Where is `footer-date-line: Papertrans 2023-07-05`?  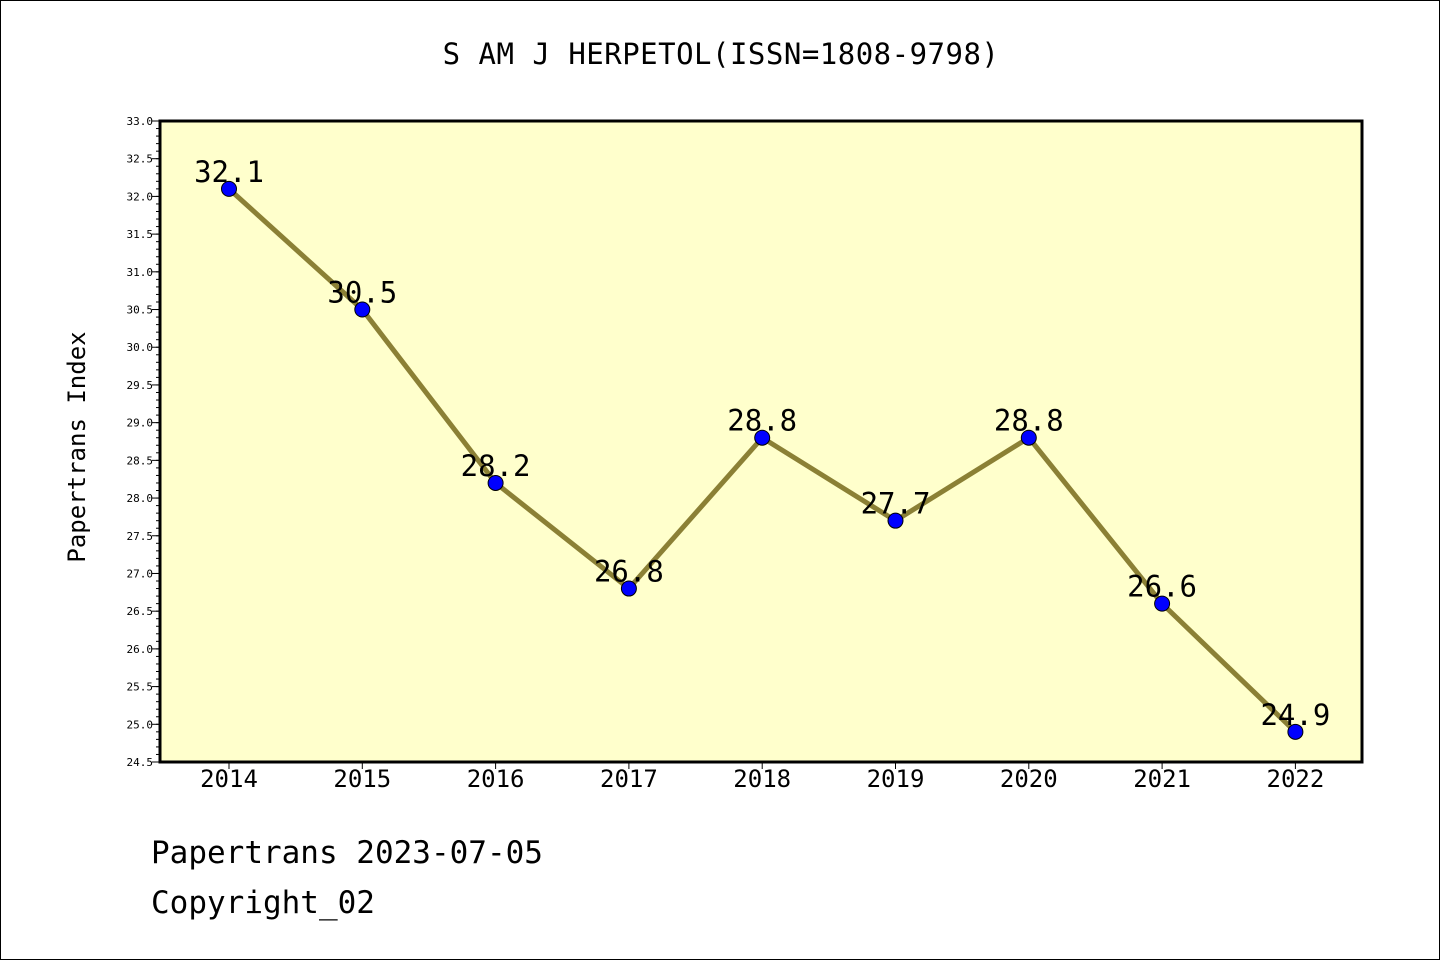
footer-date-line: Papertrans 2023-07-05 is located at coordinates (347, 853).